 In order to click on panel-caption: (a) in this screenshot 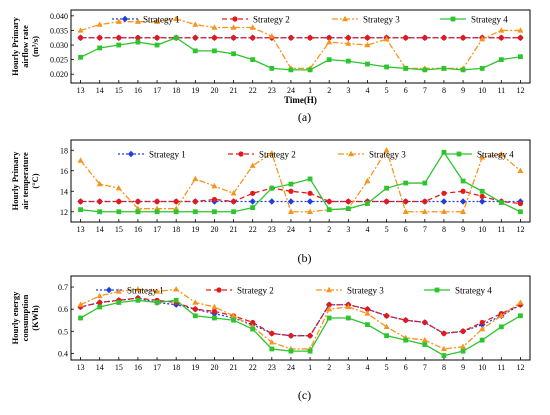, I will do `click(304, 117)`.